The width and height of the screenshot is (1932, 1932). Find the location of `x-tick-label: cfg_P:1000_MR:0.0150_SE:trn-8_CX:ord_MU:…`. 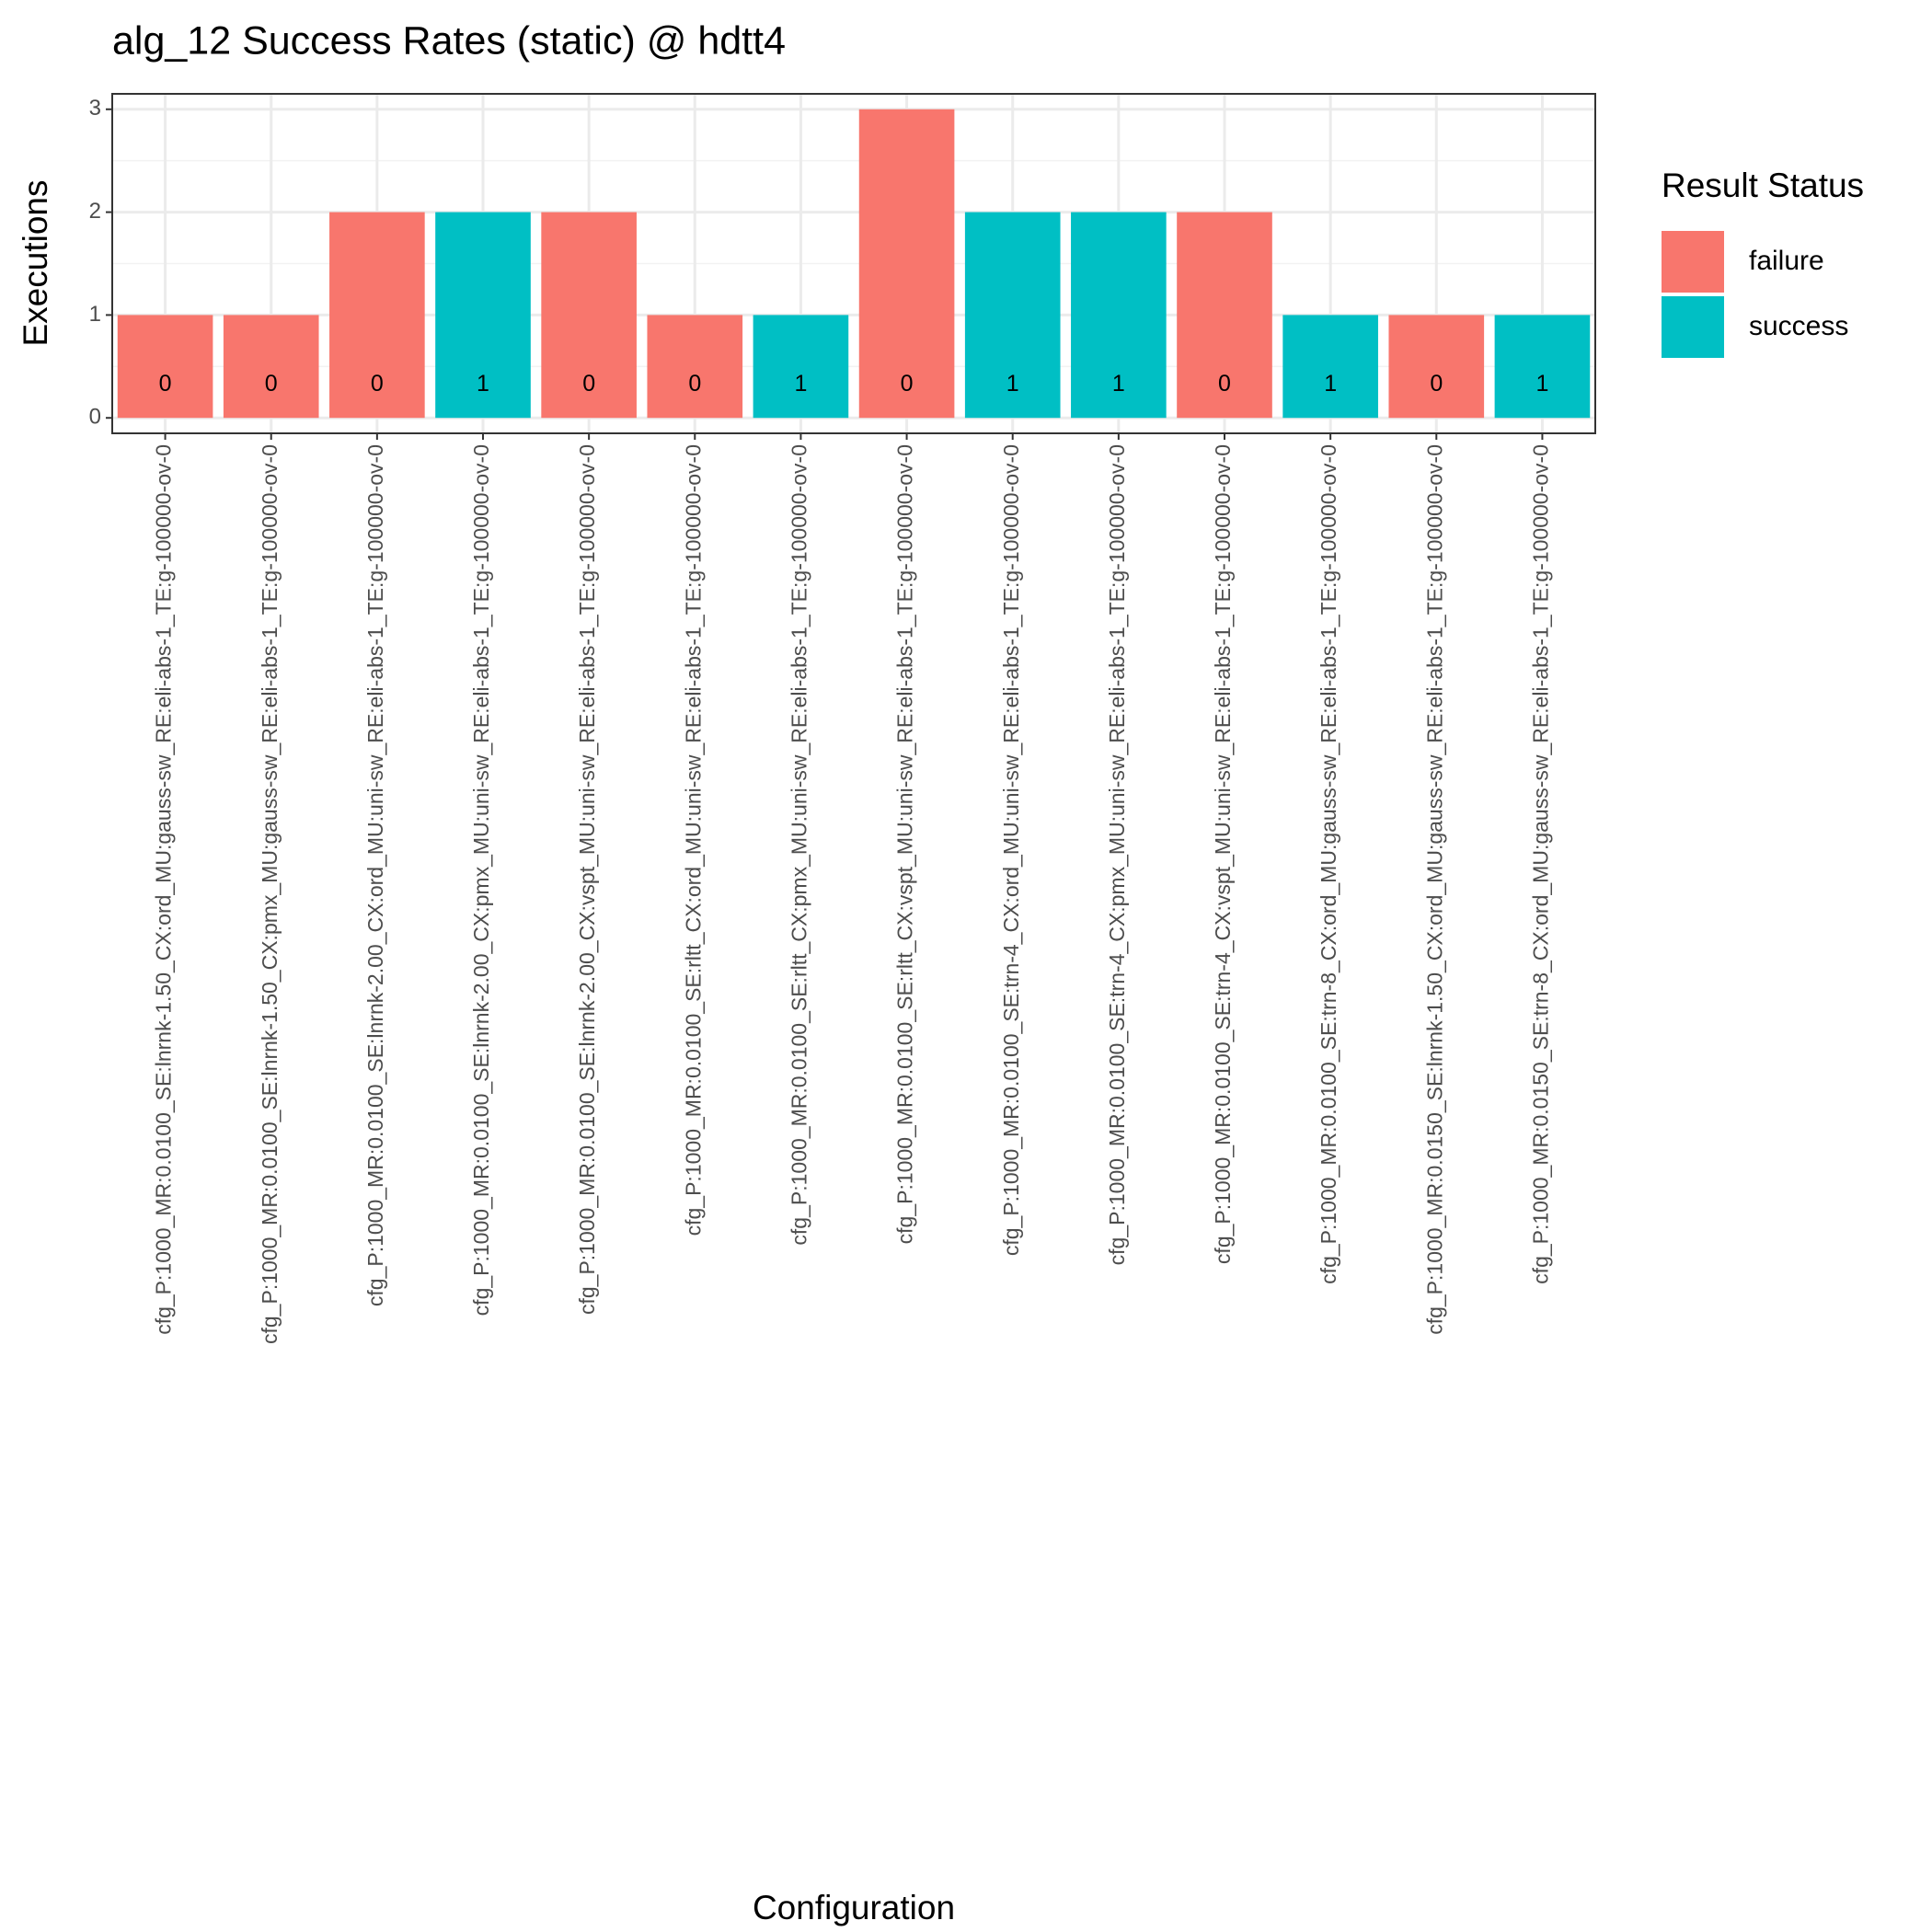

x-tick-label: cfg_P:1000_MR:0.0150_SE:trn-8_CX:ord_MU:… is located at coordinates (1541, 864).